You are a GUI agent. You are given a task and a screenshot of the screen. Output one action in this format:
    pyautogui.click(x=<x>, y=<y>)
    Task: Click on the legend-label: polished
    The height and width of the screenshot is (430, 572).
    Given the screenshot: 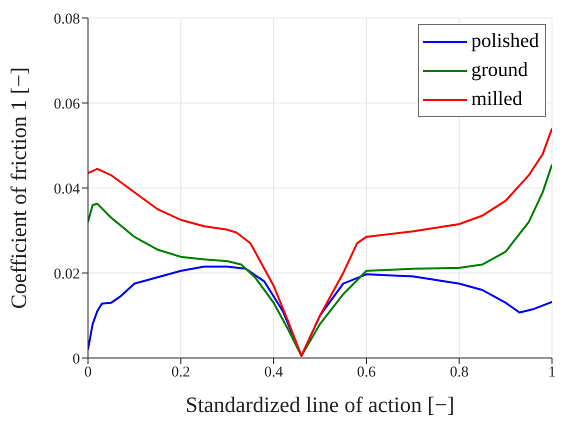 What is the action you would take?
    pyautogui.click(x=505, y=41)
    